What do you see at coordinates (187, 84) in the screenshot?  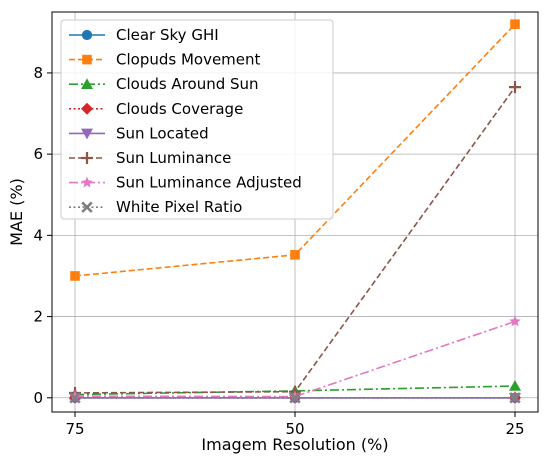 I see `legend-label: Clouds Around Sun` at bounding box center [187, 84].